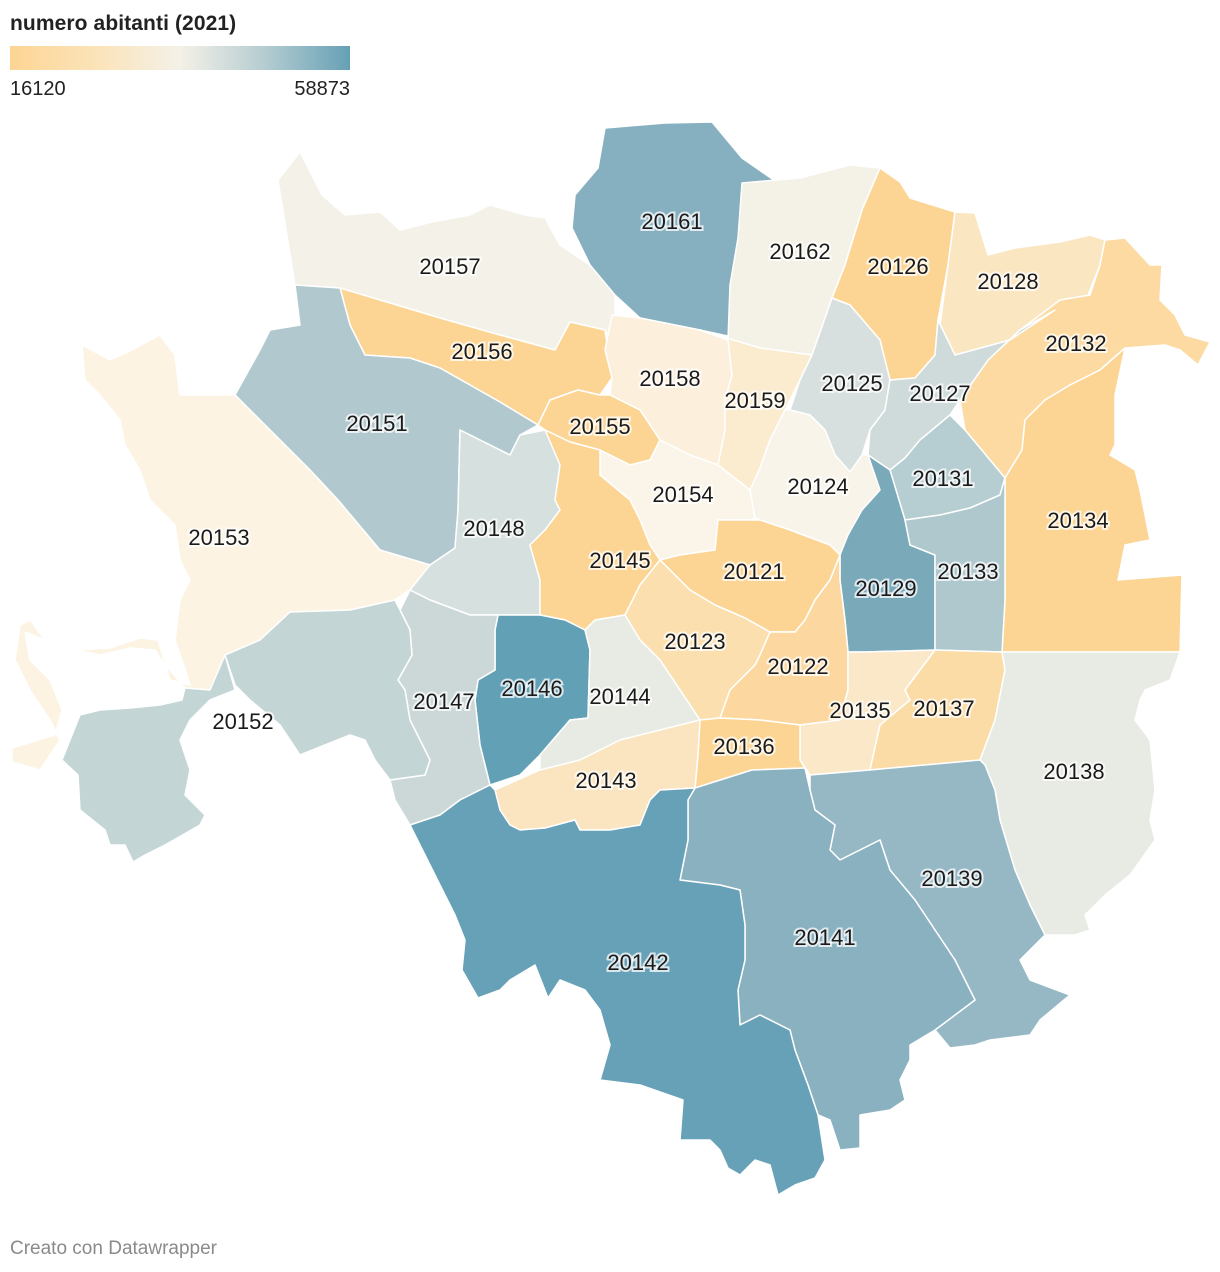 The width and height of the screenshot is (1220, 1272). What do you see at coordinates (682, 494) in the screenshot?
I see `region-label-20154: 20154` at bounding box center [682, 494].